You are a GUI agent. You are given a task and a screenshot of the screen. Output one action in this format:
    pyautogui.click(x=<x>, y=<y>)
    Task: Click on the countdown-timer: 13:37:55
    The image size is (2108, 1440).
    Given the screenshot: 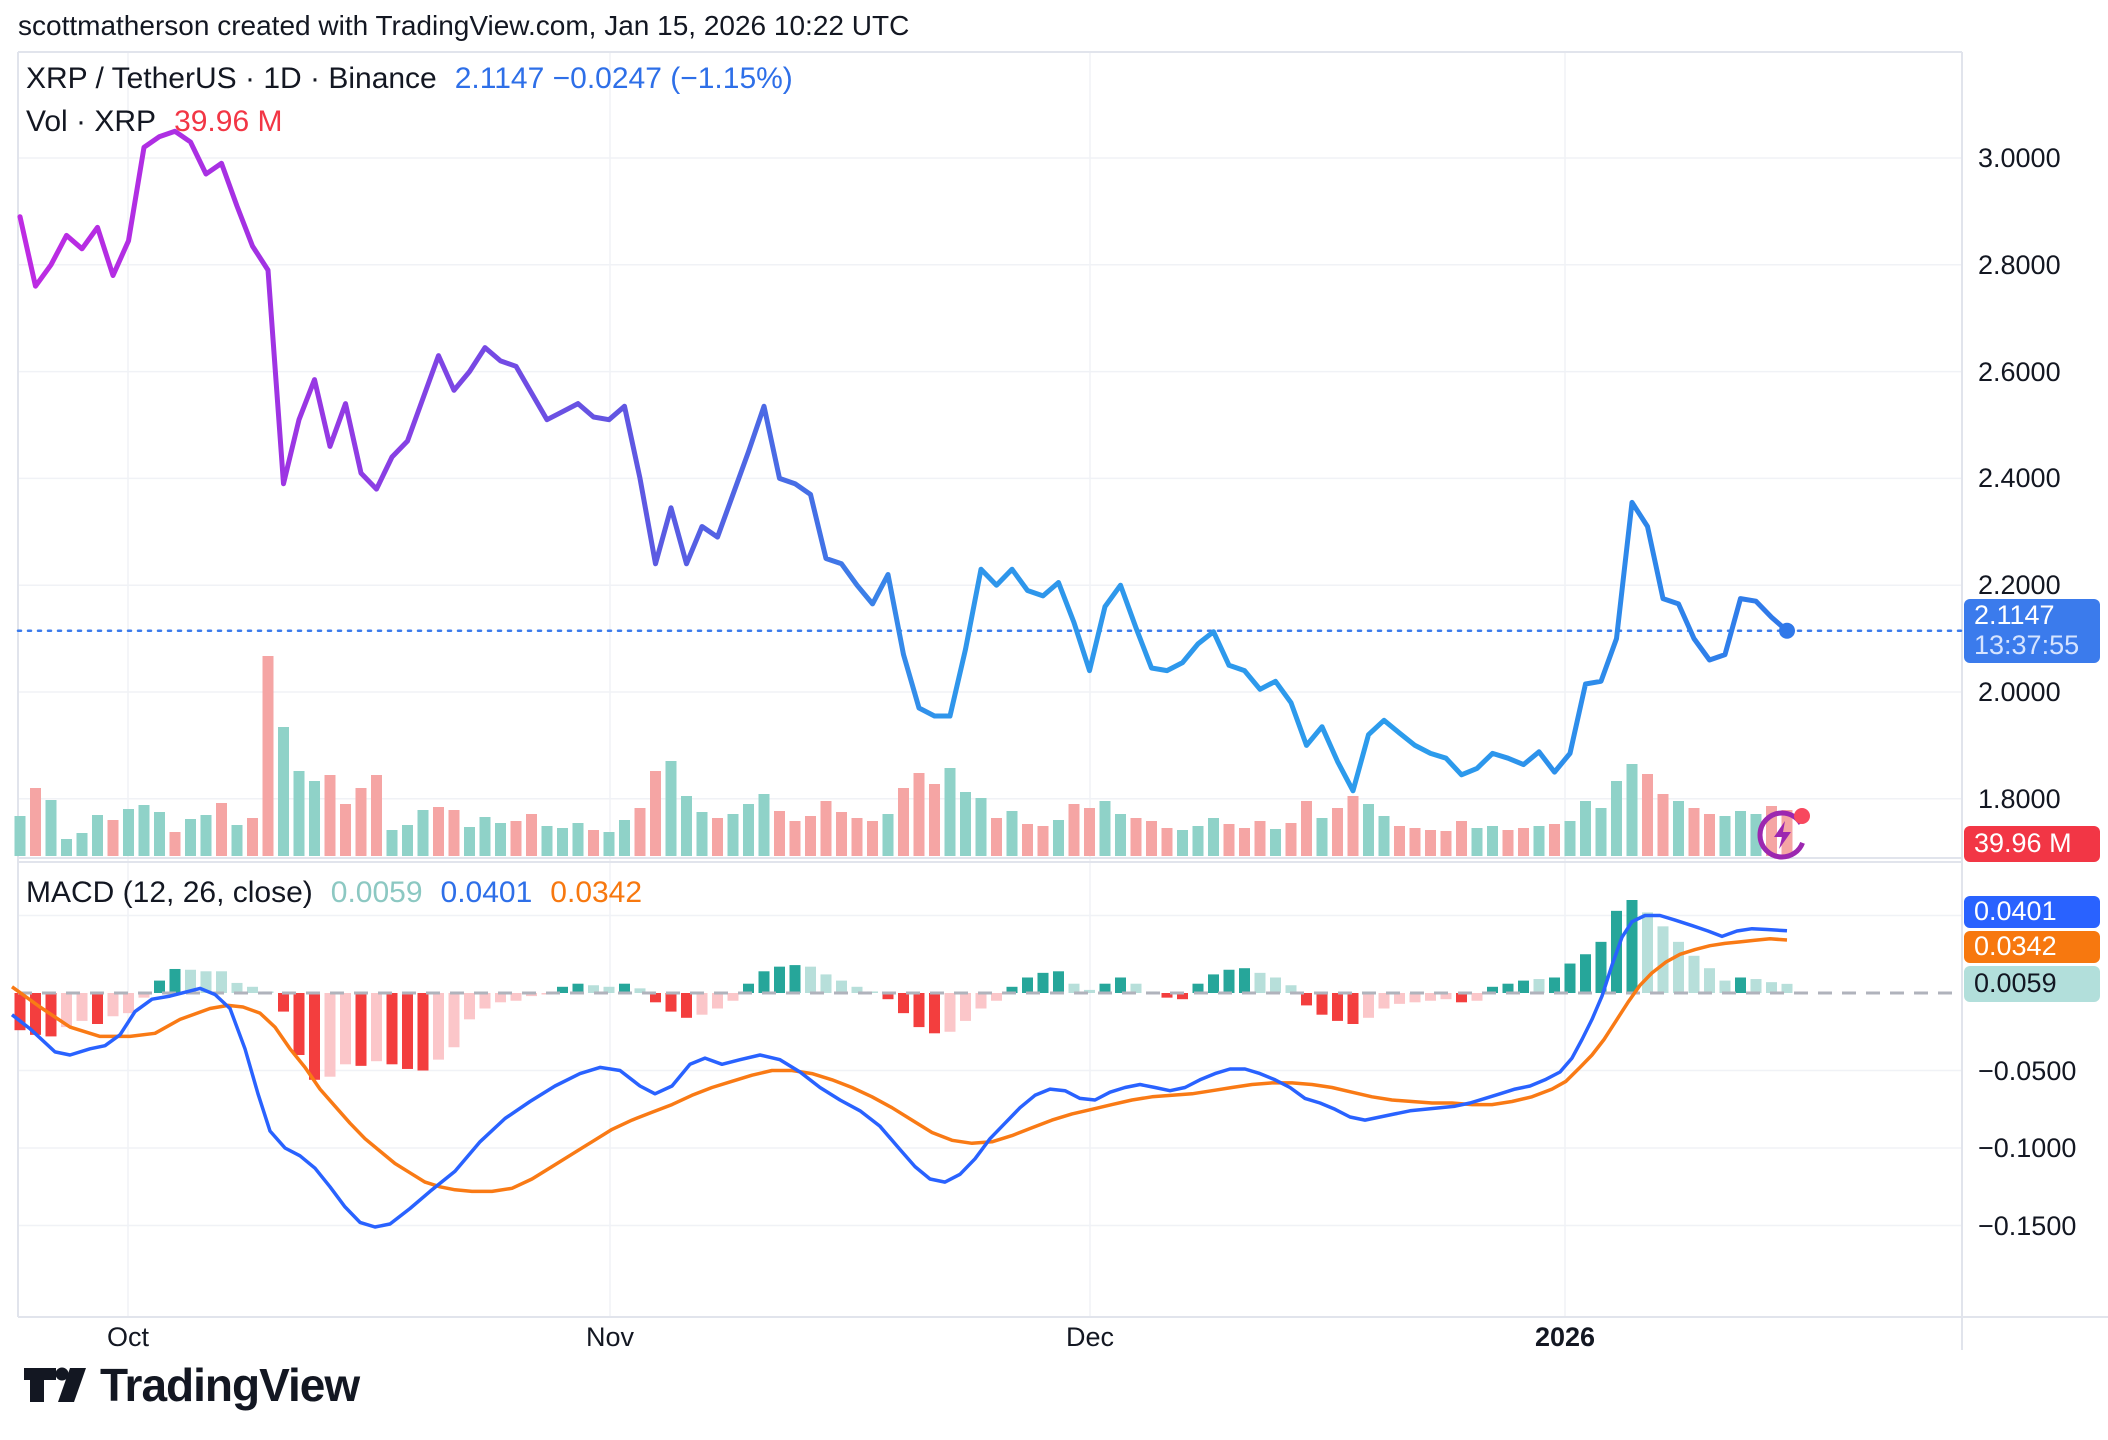 What is the action you would take?
    pyautogui.click(x=2027, y=644)
    